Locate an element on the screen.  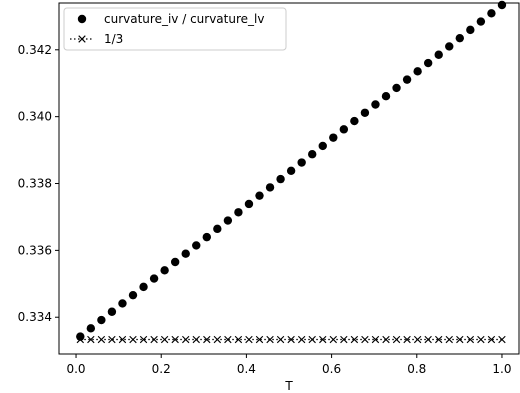
x-tick-label: 0.4 is located at coordinates (246, 369).